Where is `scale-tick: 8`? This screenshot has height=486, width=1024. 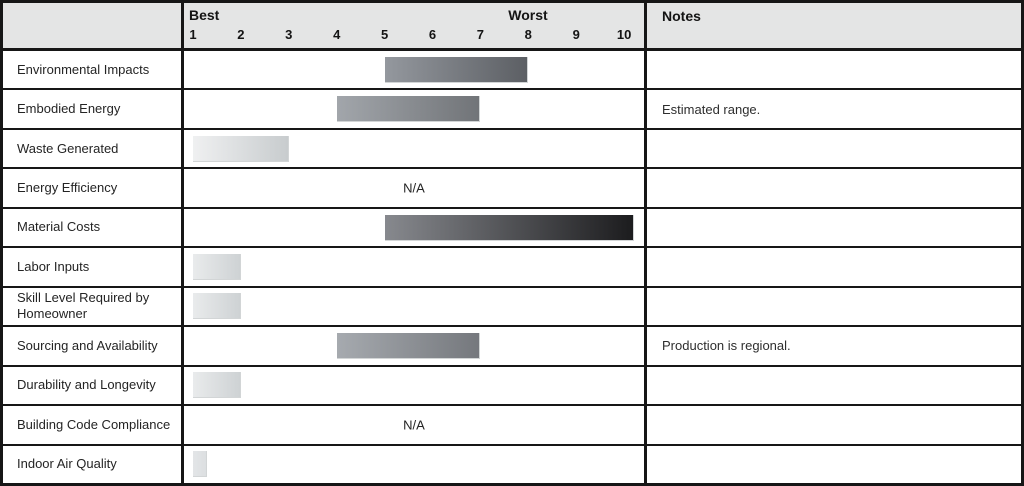
scale-tick: 8 is located at coordinates (528, 34).